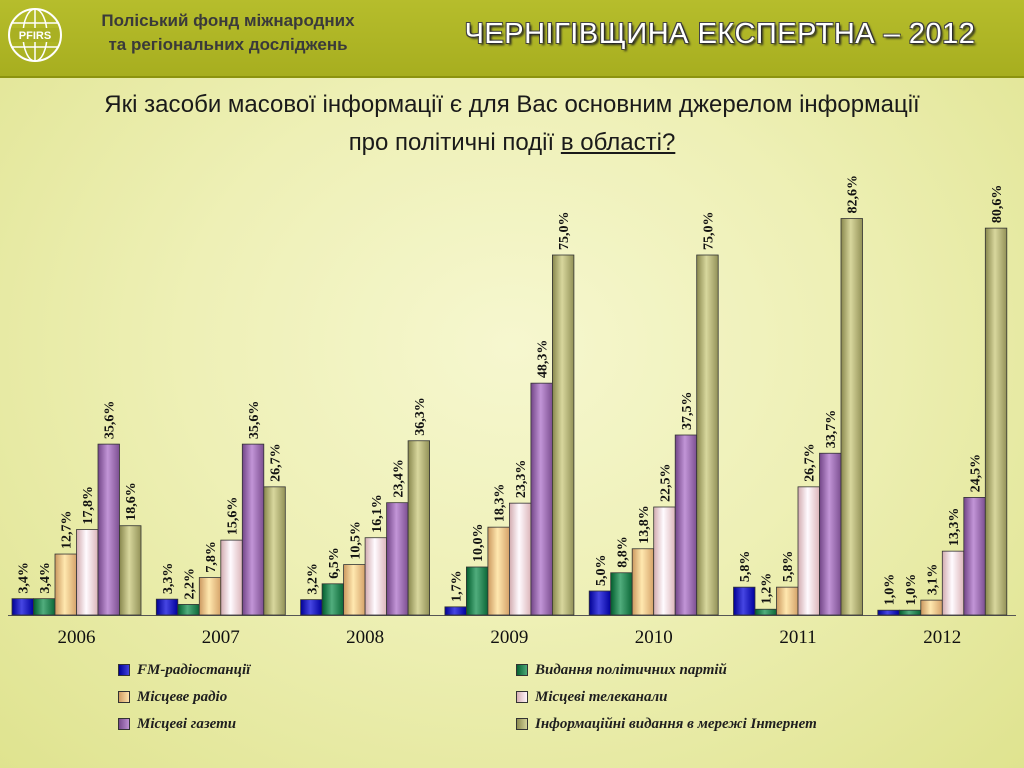 Image resolution: width=1024 pixels, height=768 pixels. Describe the element at coordinates (746, 697) in the screenshot. I see `legend-item: Місцеві телеканали` at that location.